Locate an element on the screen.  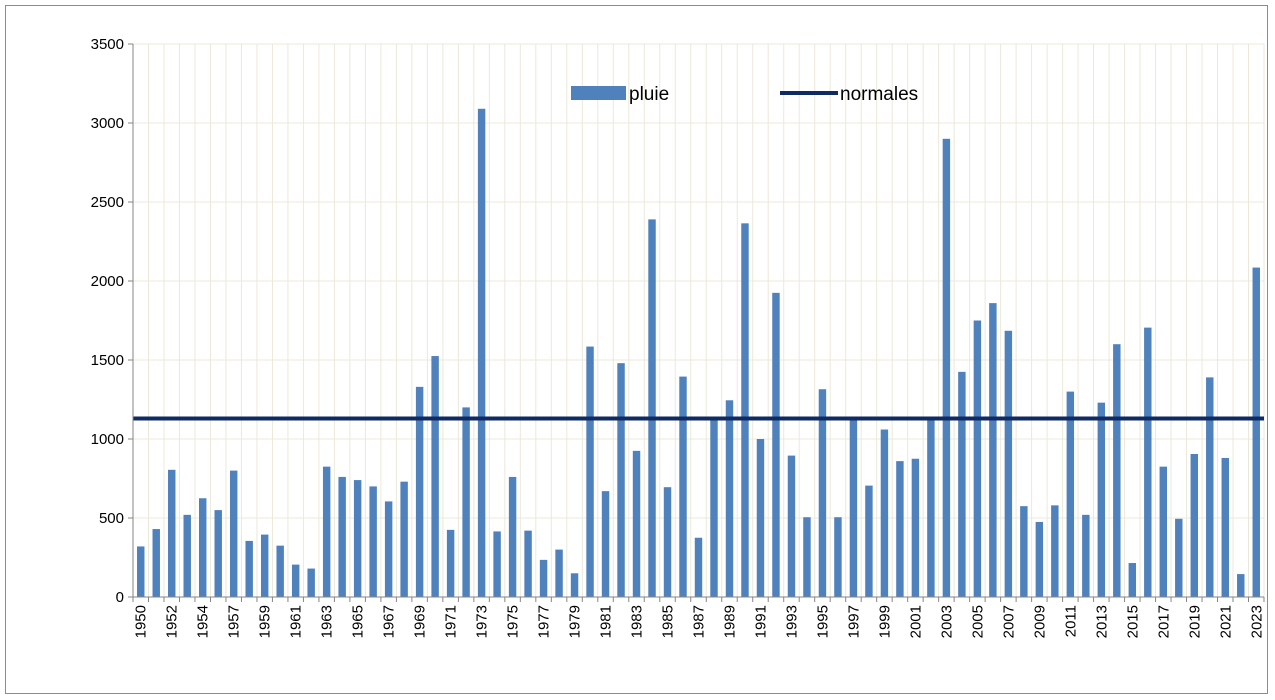
x-tick-label: 1995 is located at coordinates (822, 621).